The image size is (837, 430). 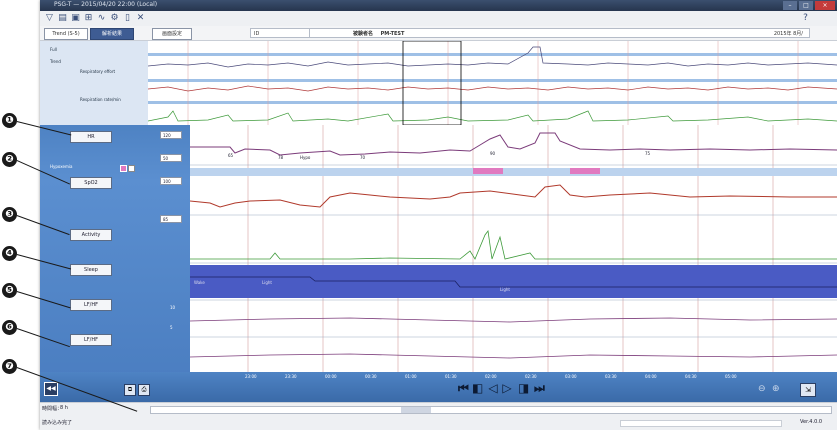 What do you see at coordinates (363, 34) in the screenshot?
I see `subject-name-label: 被験者名` at bounding box center [363, 34].